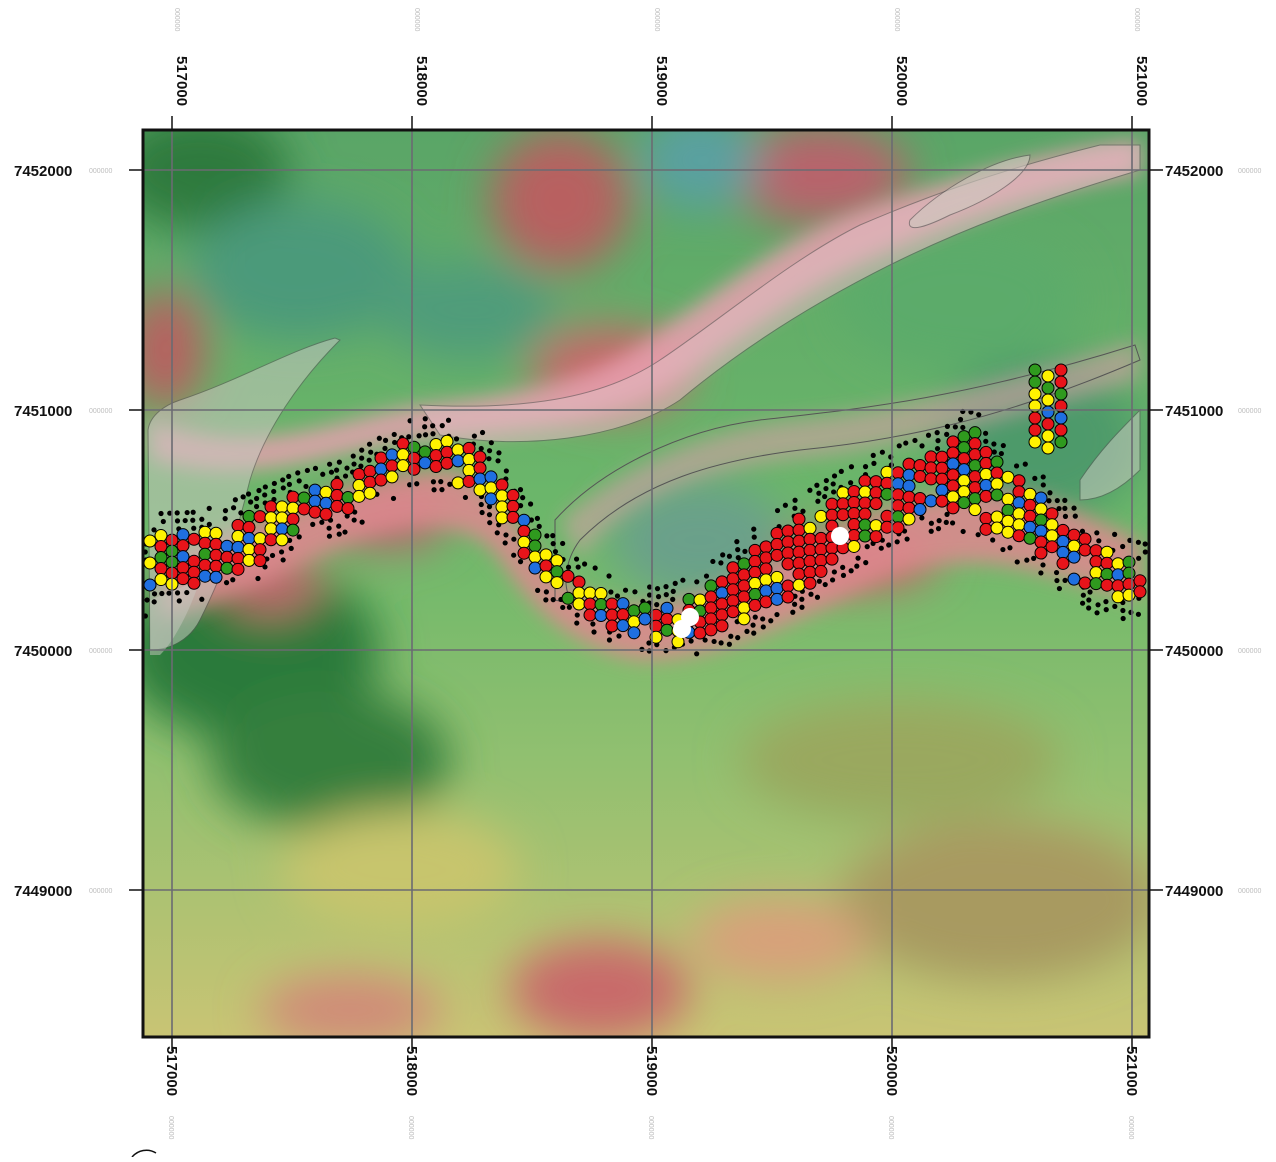 This screenshot has width=1276, height=1162. What do you see at coordinates (411, 1071) in the screenshot?
I see `x-tick-label-bottom: 518000` at bounding box center [411, 1071].